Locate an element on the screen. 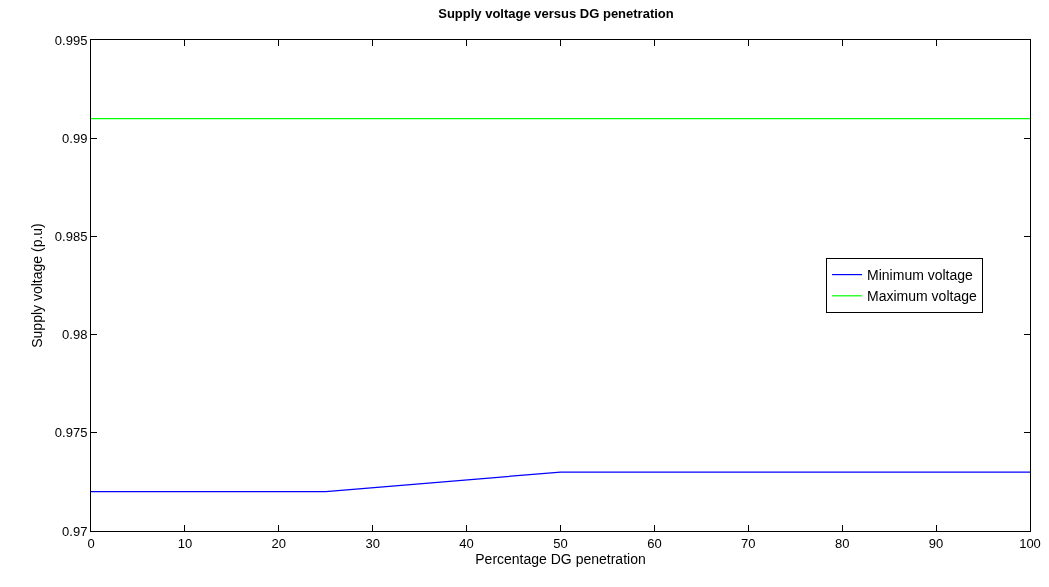  y-tick-label: 0.985 is located at coordinates (71, 236).